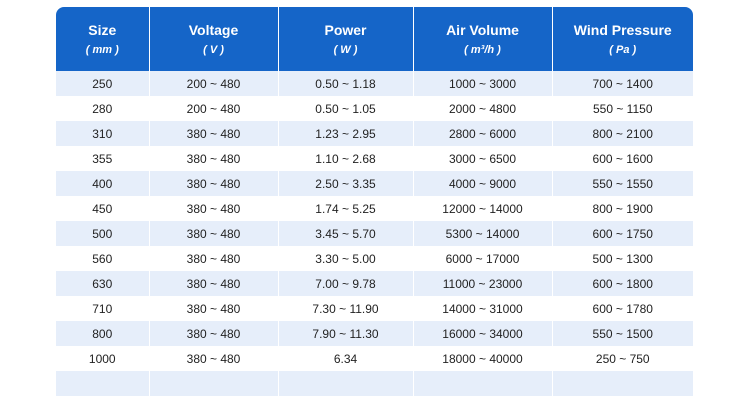  What do you see at coordinates (622, 233) in the screenshot?
I see `wind-pressure-cell: 600 ~ 1750` at bounding box center [622, 233].